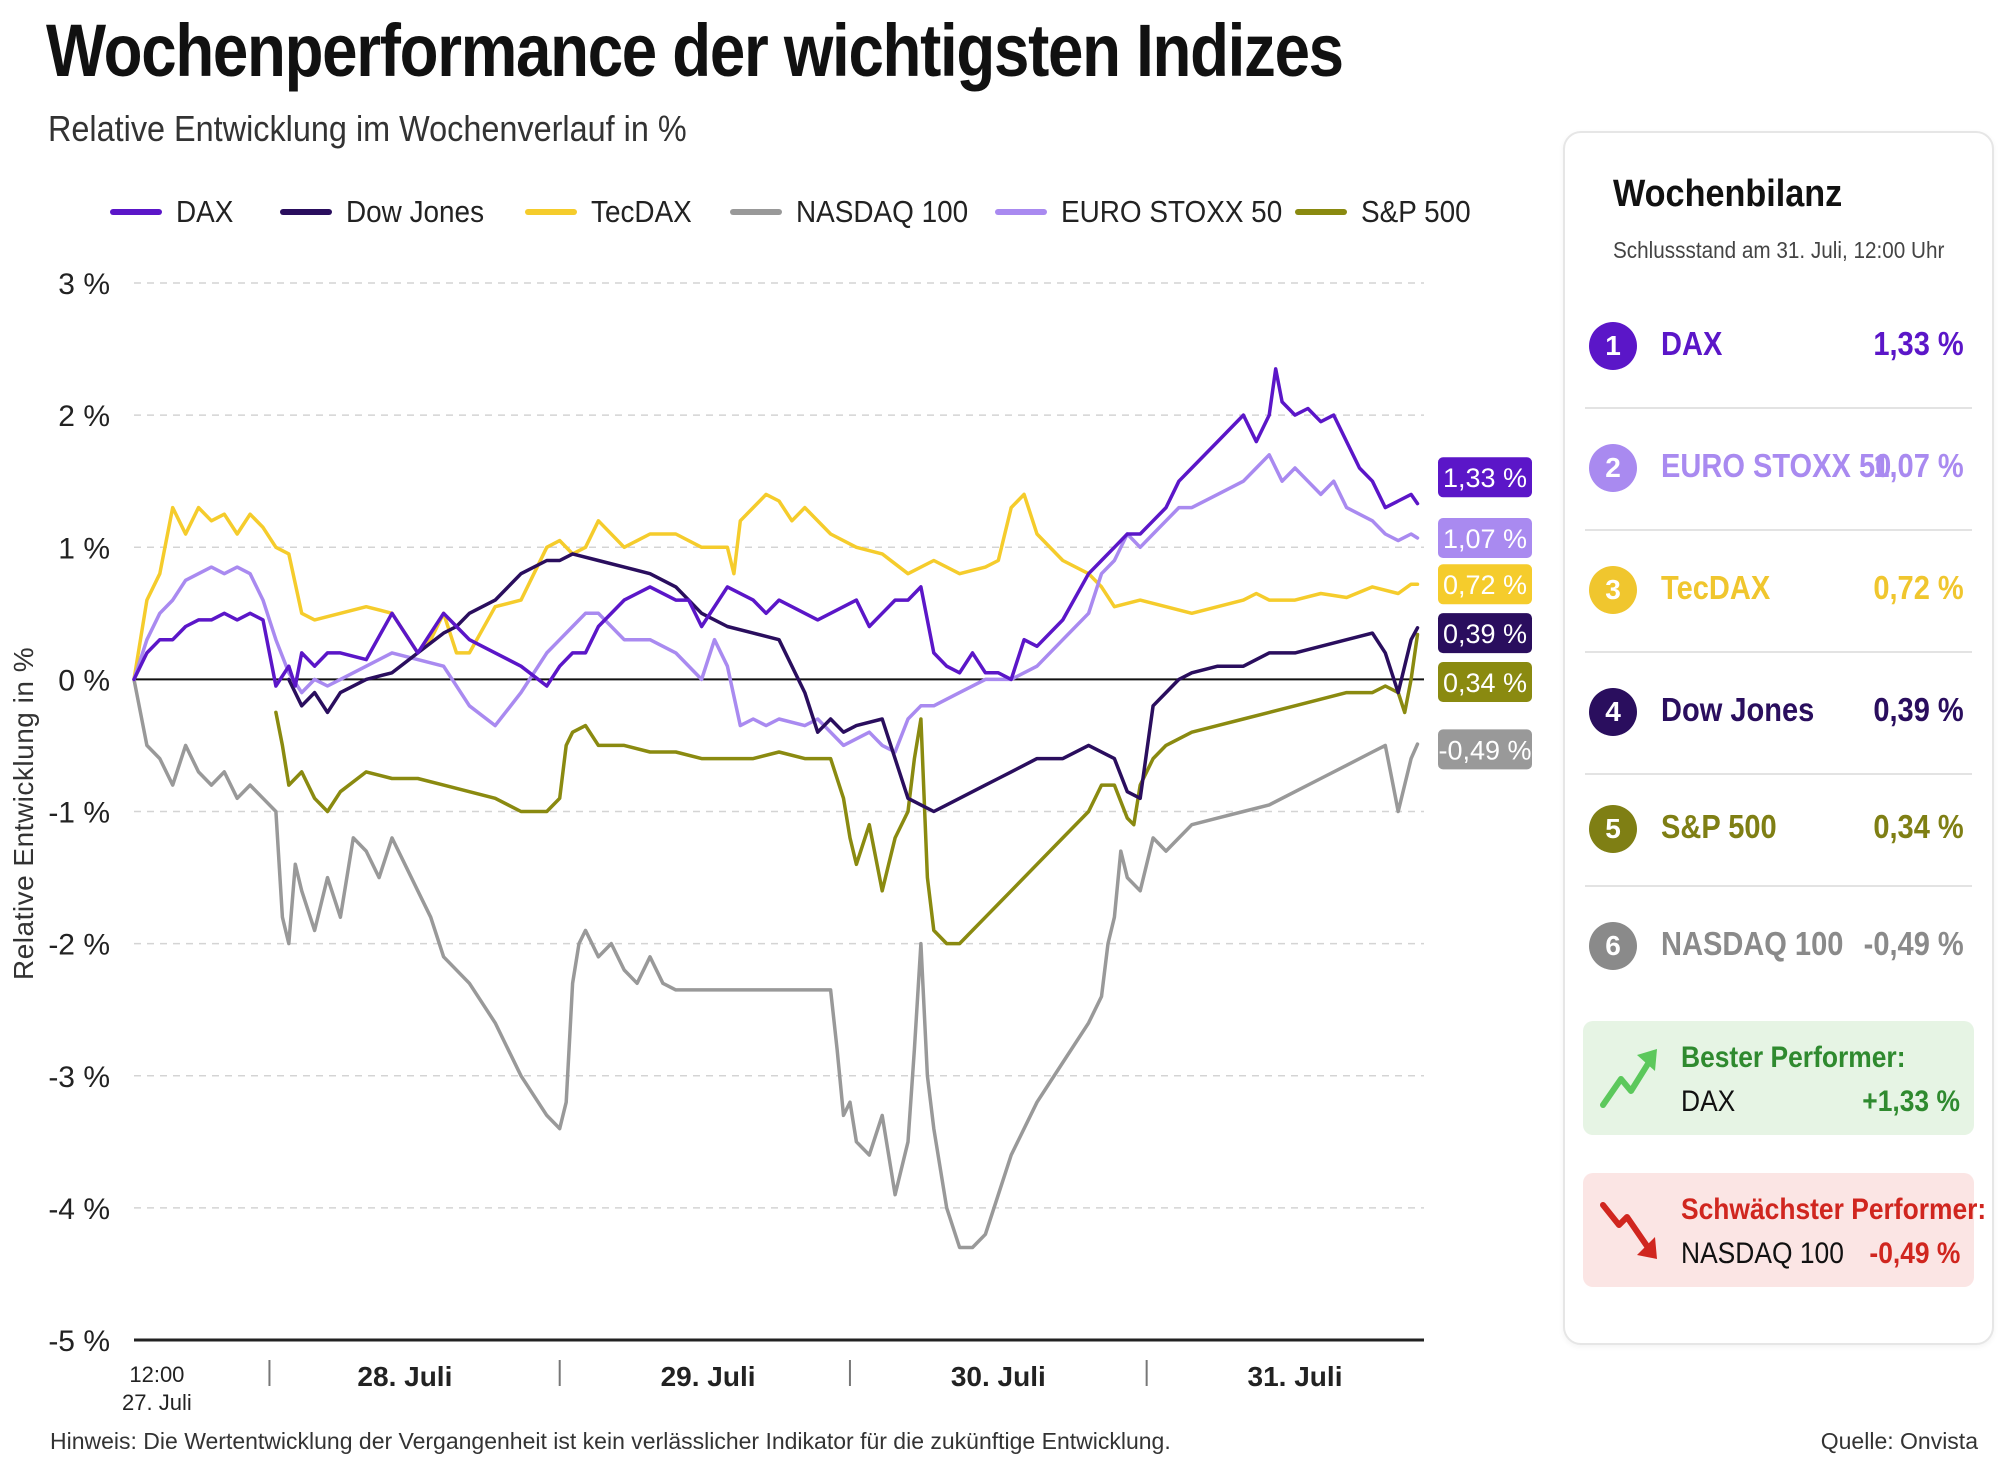 This screenshot has height=1472, width=1998. What do you see at coordinates (1613, 829) in the screenshot?
I see `rank-badge: 5` at bounding box center [1613, 829].